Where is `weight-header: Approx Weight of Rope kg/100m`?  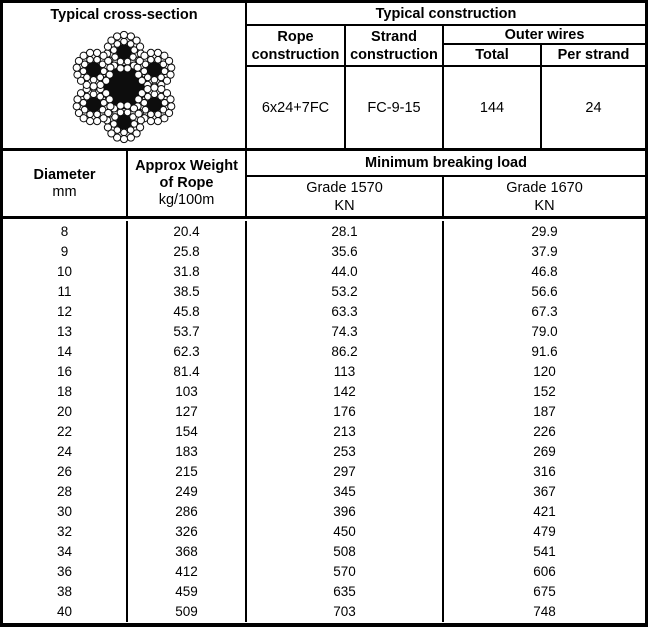
weight-header: Approx Weight of Rope kg/100m is located at coordinates (187, 183).